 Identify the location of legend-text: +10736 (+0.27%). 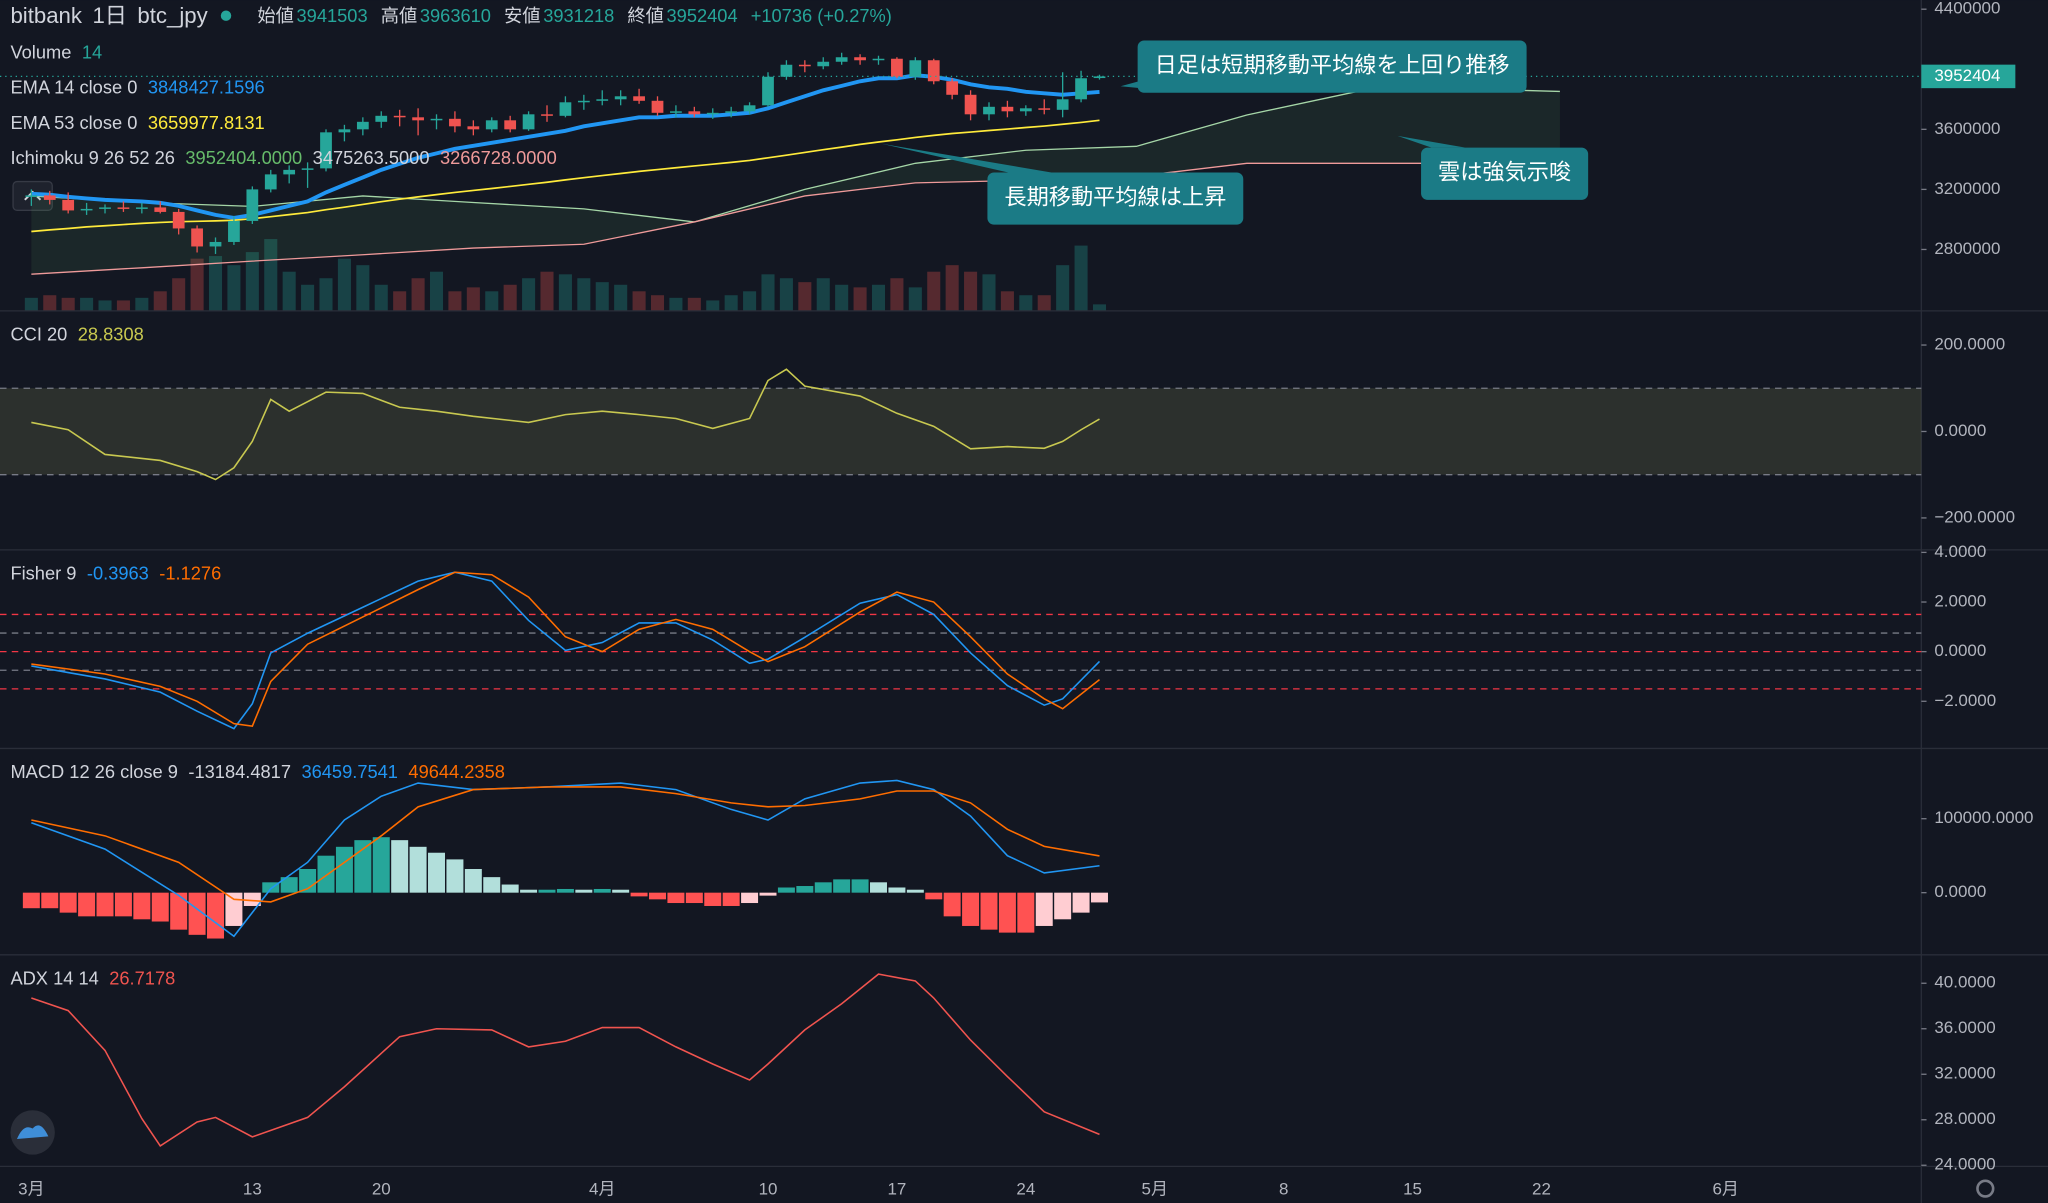
(821, 15).